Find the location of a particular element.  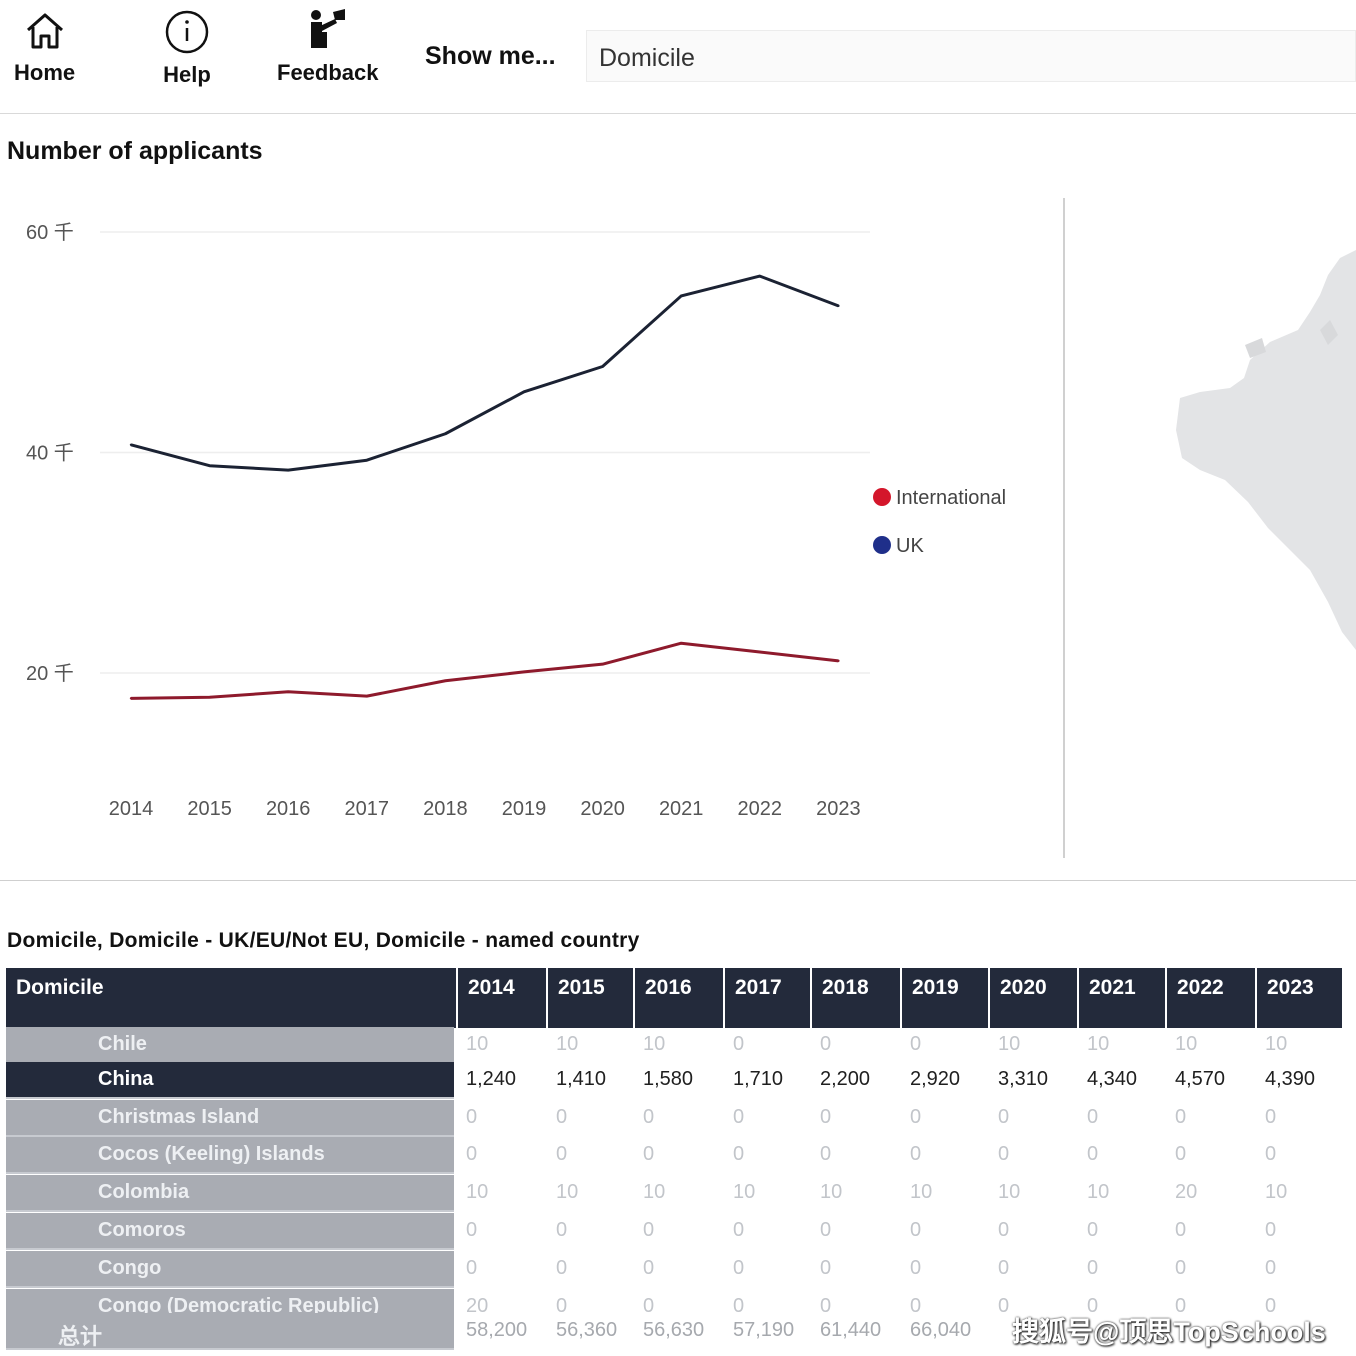

legend-label-international: International is located at coordinates (951, 498).